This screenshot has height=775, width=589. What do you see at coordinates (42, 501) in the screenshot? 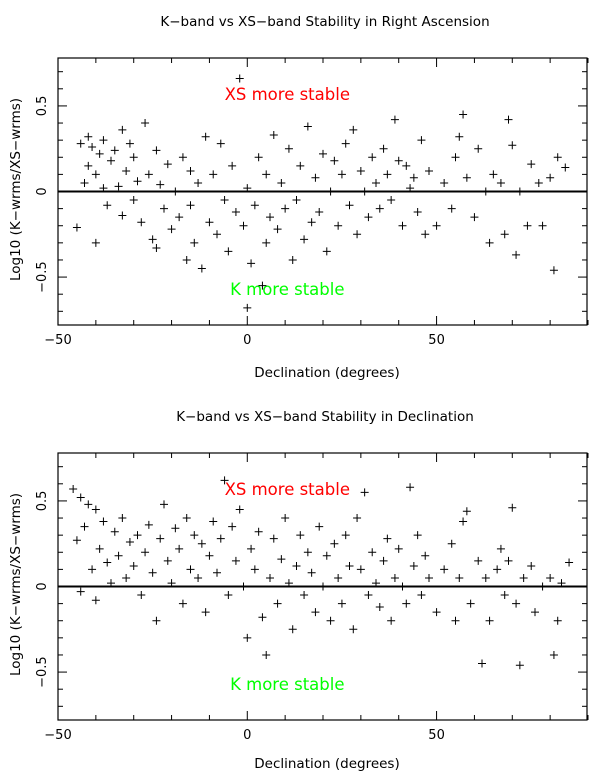
I see `y-tick-label: 0.5` at bounding box center [42, 501].